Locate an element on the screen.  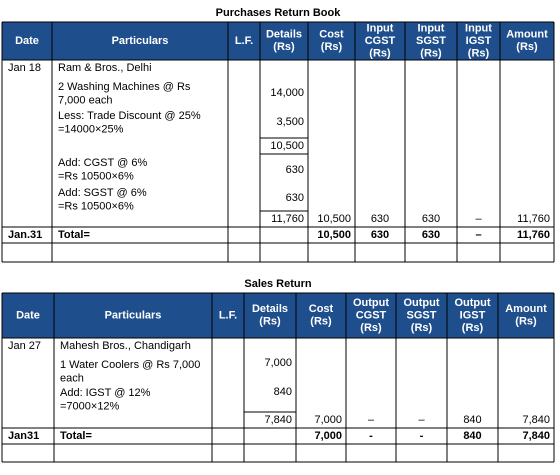
particulars: each is located at coordinates (72, 378).